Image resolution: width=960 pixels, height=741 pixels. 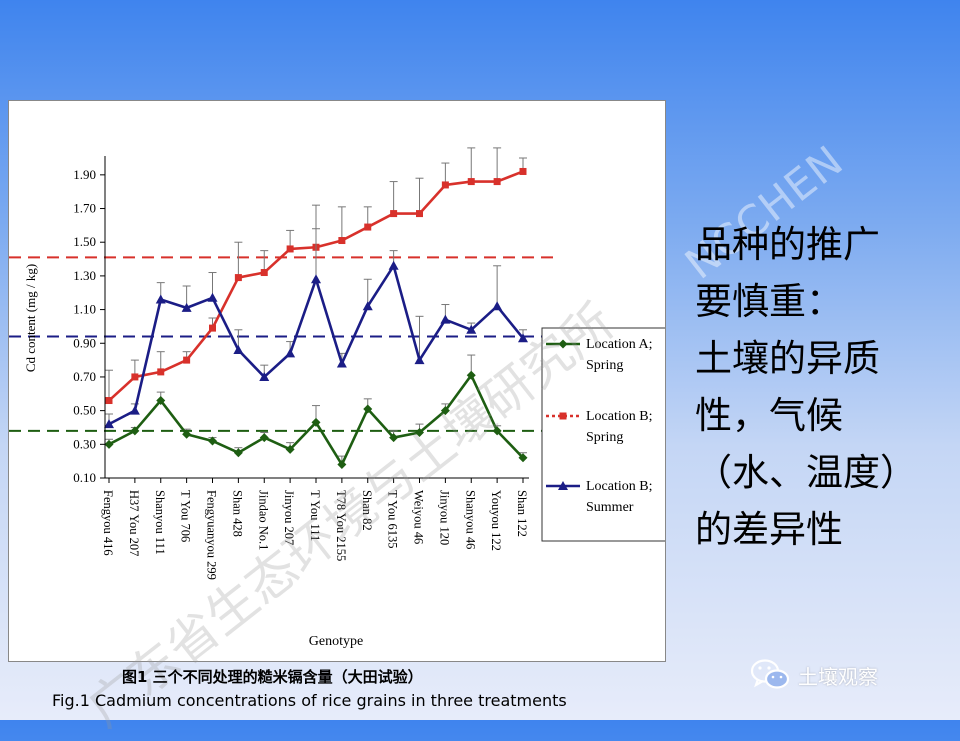 What do you see at coordinates (84, 241) in the screenshot?
I see `y-tick-label: 1.50` at bounding box center [84, 241].